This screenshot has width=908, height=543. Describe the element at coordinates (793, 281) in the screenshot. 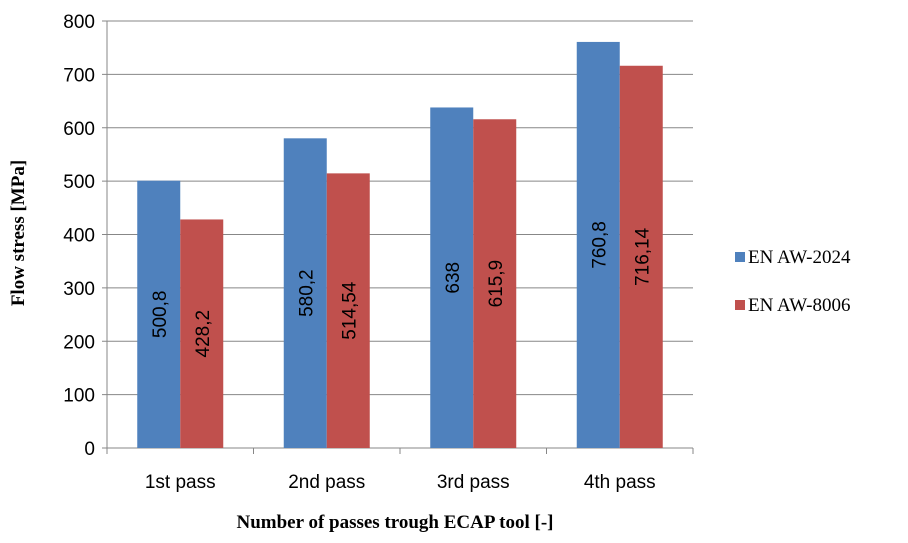

I see `legend: EN AW-2024 EN AW-8006` at that location.